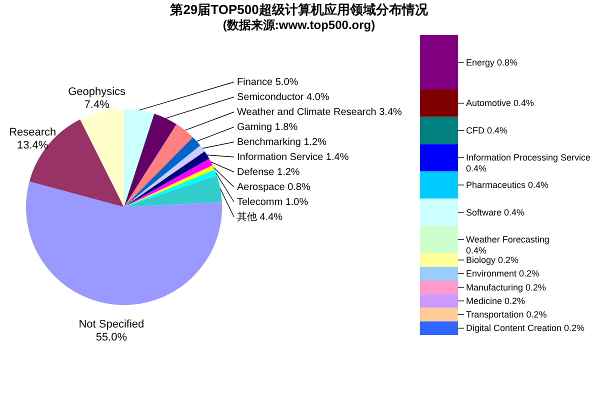 Image resolution: width=600 pixels, height=403 pixels. What do you see at coordinates (299, 25) in the screenshot?
I see `chart-subtitle: (数据来源:www.top500.org)` at bounding box center [299, 25].